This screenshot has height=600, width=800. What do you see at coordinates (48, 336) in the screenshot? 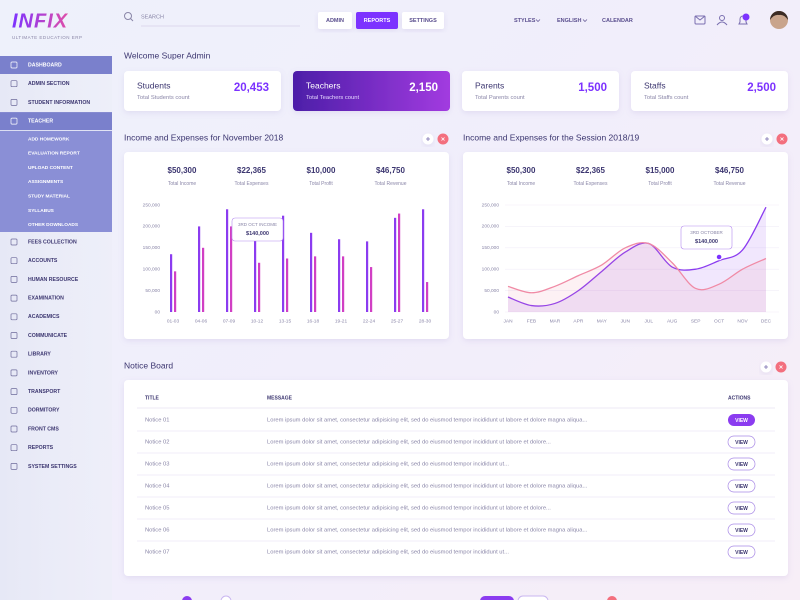
I see `sidebar-item: COMMUNICATE` at bounding box center [48, 336].